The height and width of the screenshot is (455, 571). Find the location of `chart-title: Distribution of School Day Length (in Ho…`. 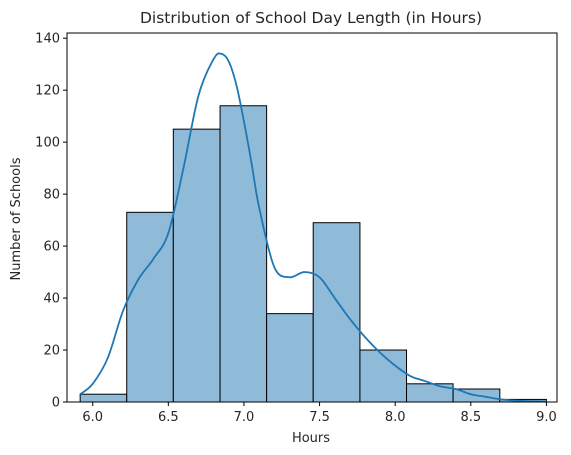

chart-title: Distribution of School Day Length (in Ho… is located at coordinates (311, 18).